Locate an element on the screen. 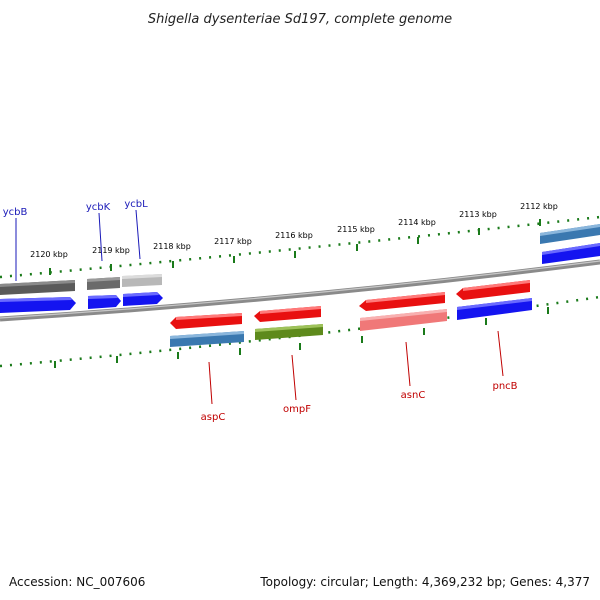 The height and width of the screenshot is (600, 600). upper-major-ticks is located at coordinates (295, 247).